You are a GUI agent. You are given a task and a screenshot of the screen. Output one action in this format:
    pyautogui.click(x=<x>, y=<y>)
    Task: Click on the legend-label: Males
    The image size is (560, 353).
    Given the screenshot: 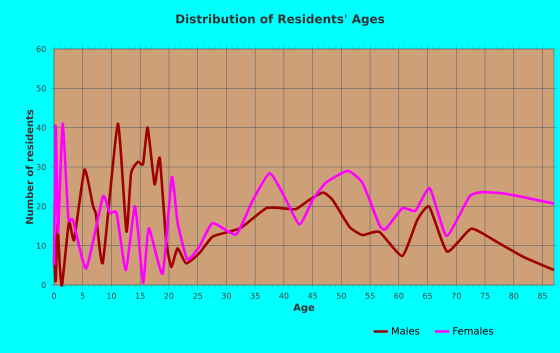 What is the action you would take?
    pyautogui.click(x=406, y=330)
    